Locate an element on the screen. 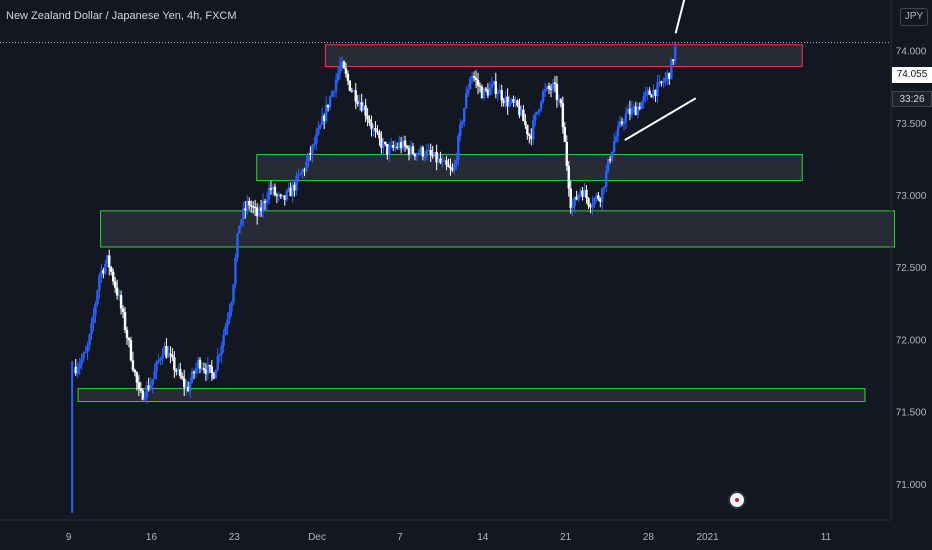  y-tick-label: 71.000 is located at coordinates (911, 485).